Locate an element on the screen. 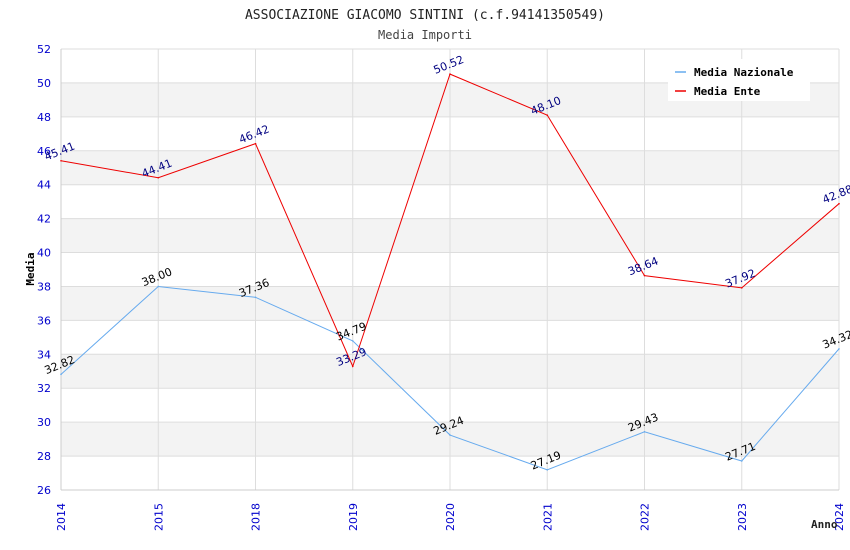  y-tick-label: 28 is located at coordinates (44, 456).